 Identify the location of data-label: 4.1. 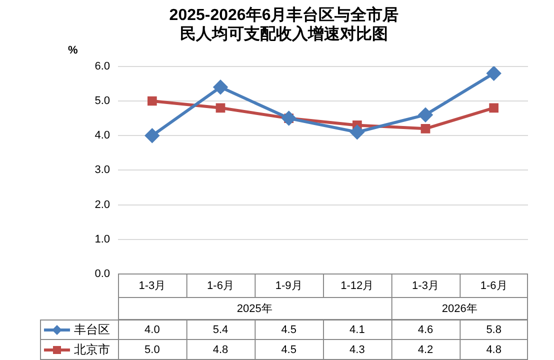
(357, 330).